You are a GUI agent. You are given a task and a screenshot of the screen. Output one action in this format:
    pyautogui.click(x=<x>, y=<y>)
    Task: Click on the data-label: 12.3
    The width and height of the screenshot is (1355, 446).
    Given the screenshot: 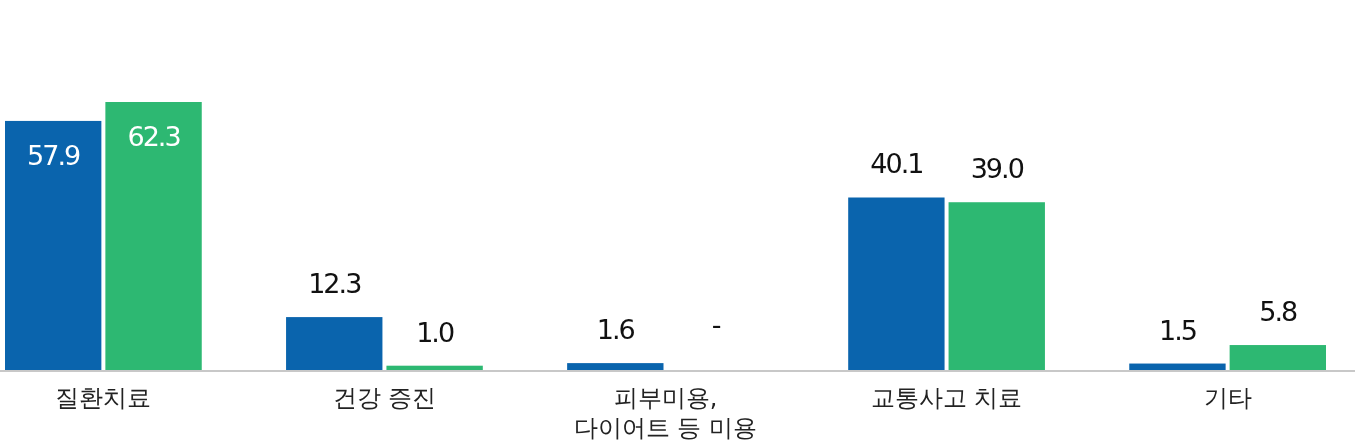 What is the action you would take?
    pyautogui.click(x=335, y=284)
    